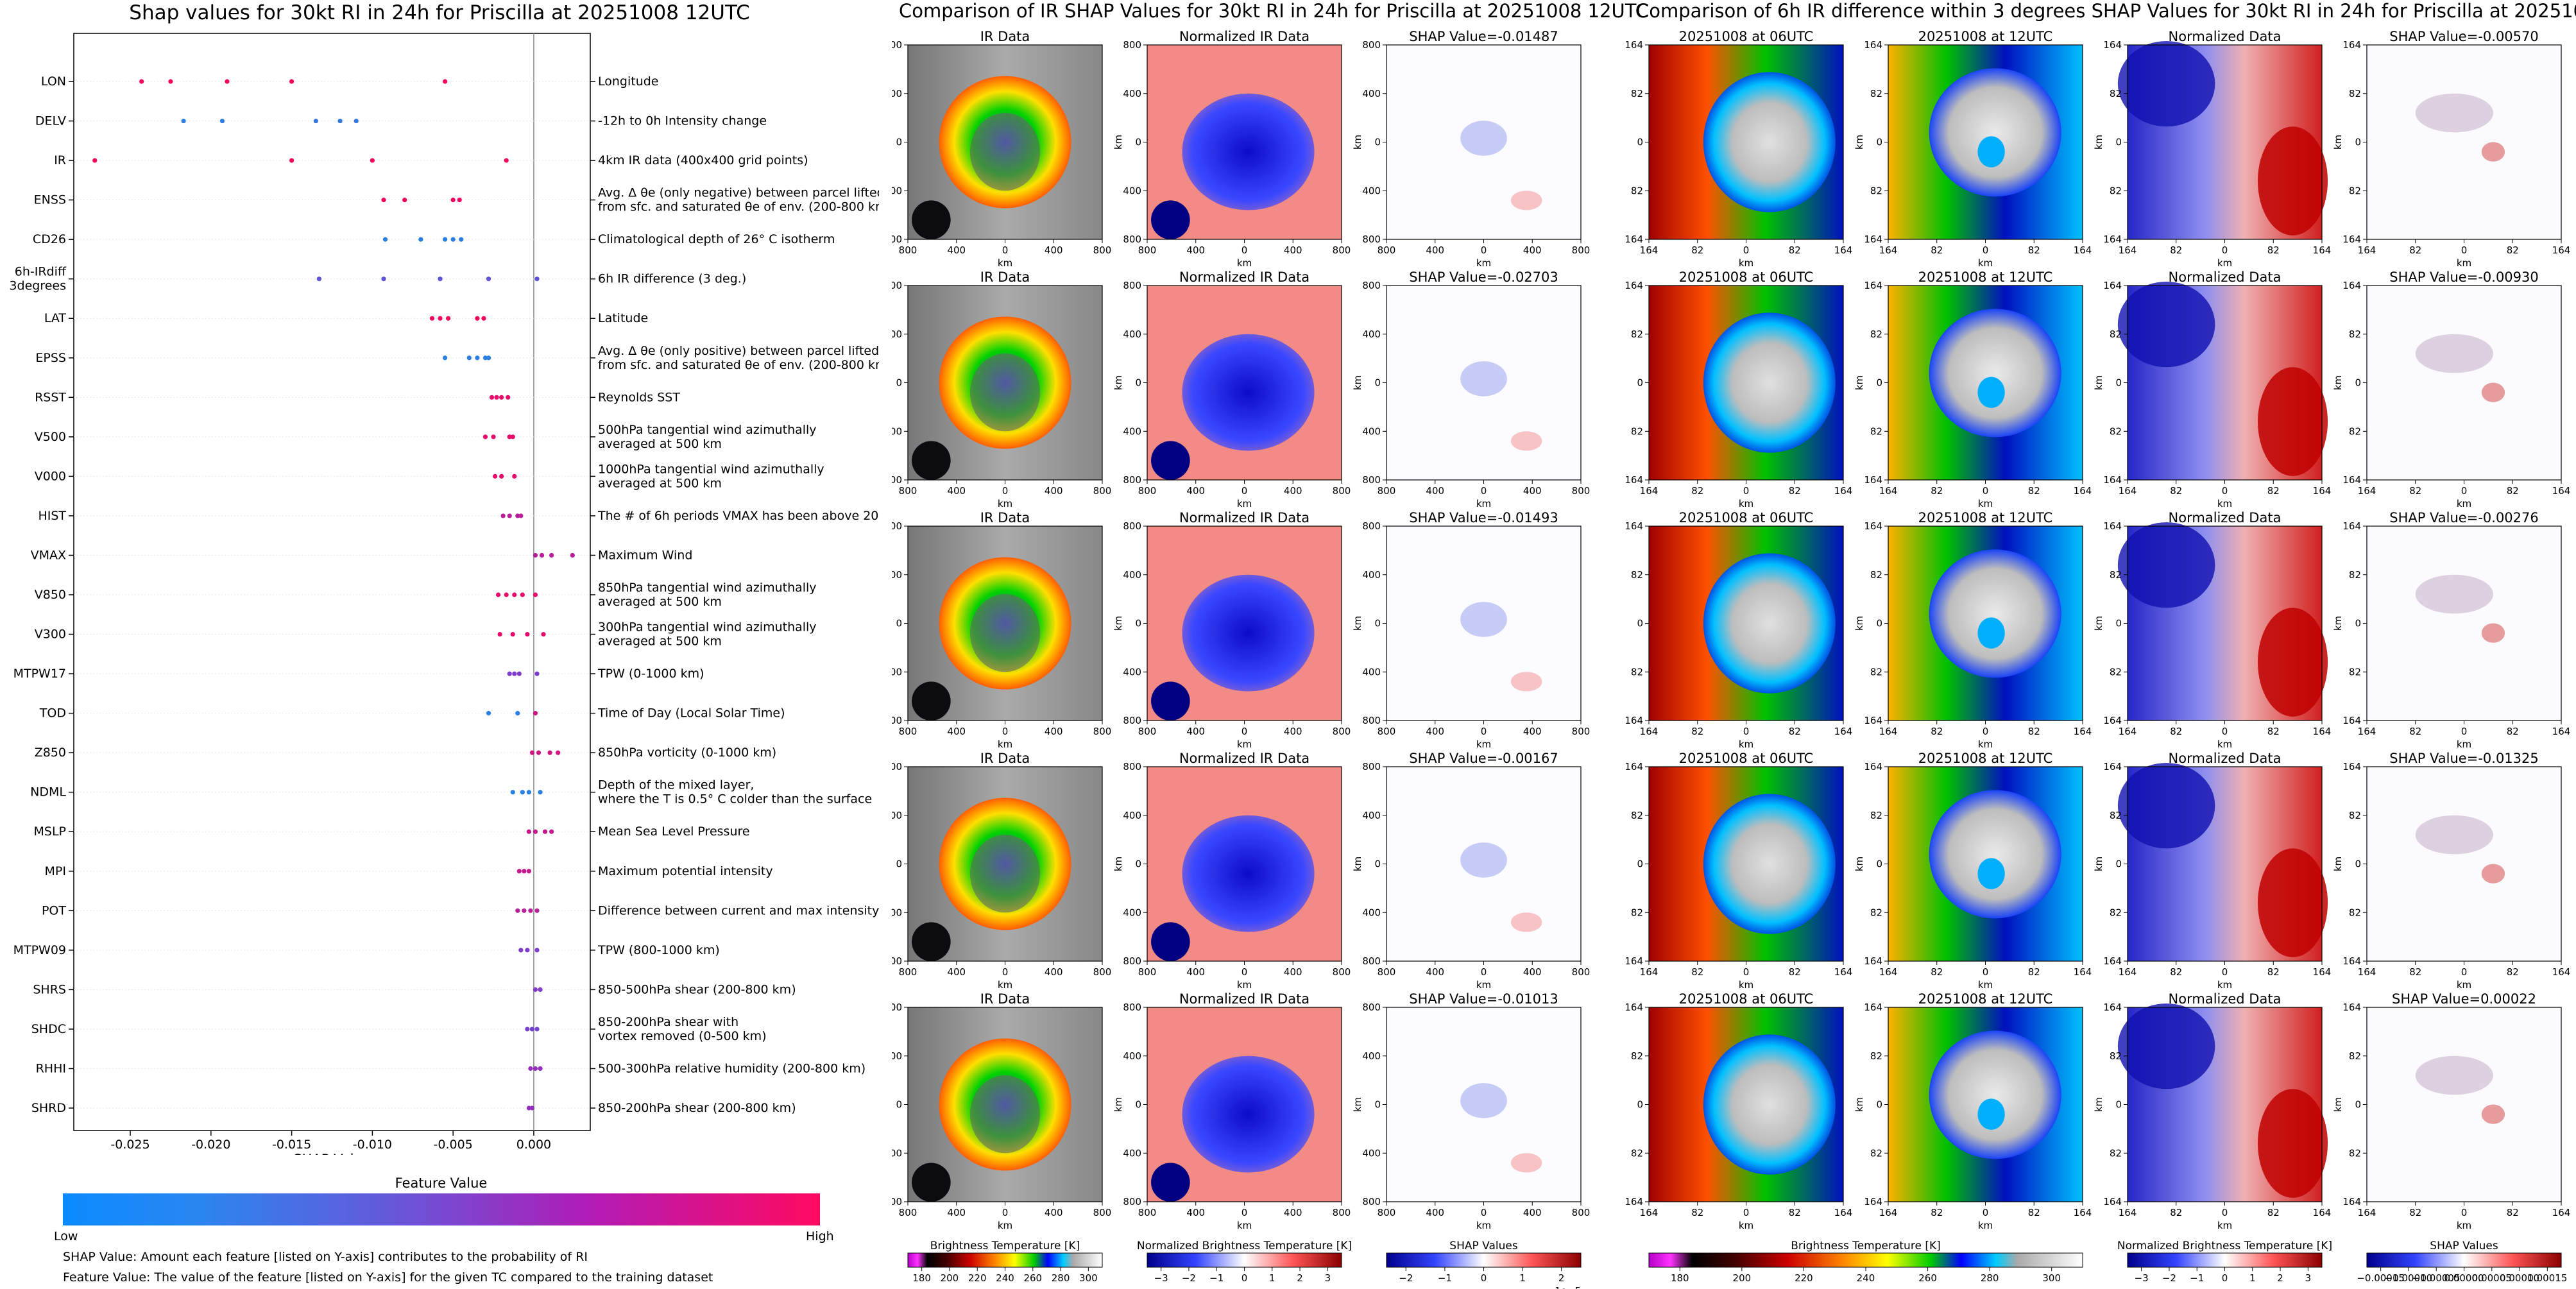  What do you see at coordinates (50, 200) in the screenshot?
I see `feature-name-label: ENSS` at bounding box center [50, 200].